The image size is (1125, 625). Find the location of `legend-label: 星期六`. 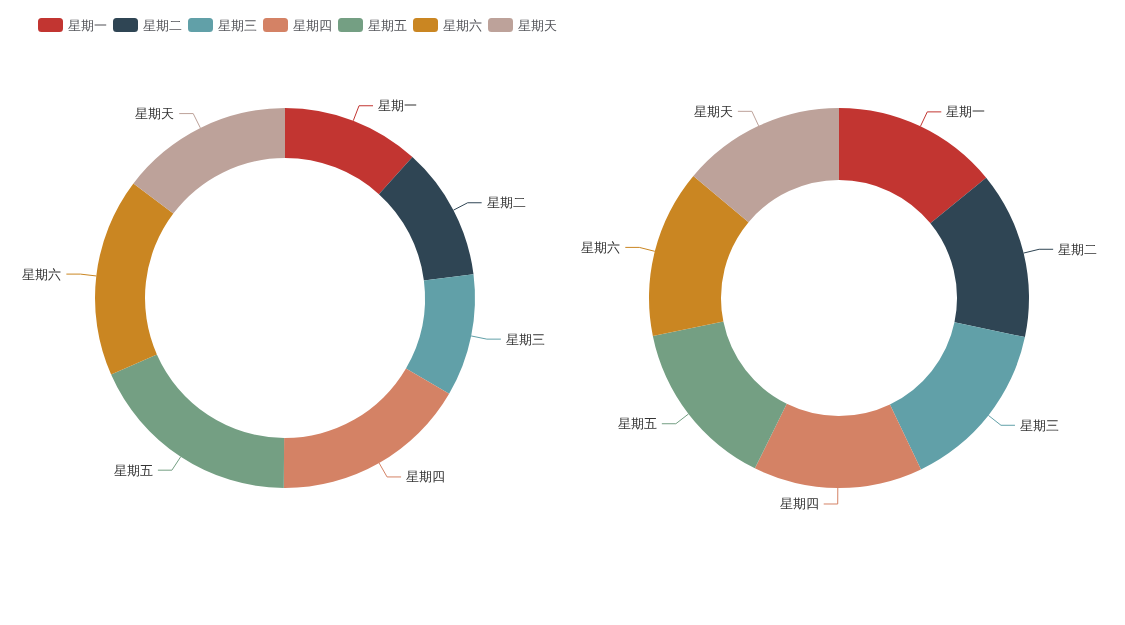

legend-label: 星期六 is located at coordinates (462, 25).